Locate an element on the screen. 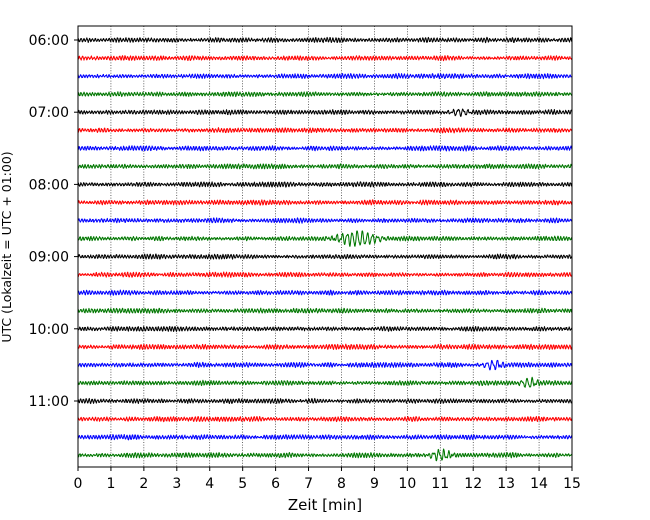  y-tick-label-5: 11:00 is located at coordinates (49, 402).